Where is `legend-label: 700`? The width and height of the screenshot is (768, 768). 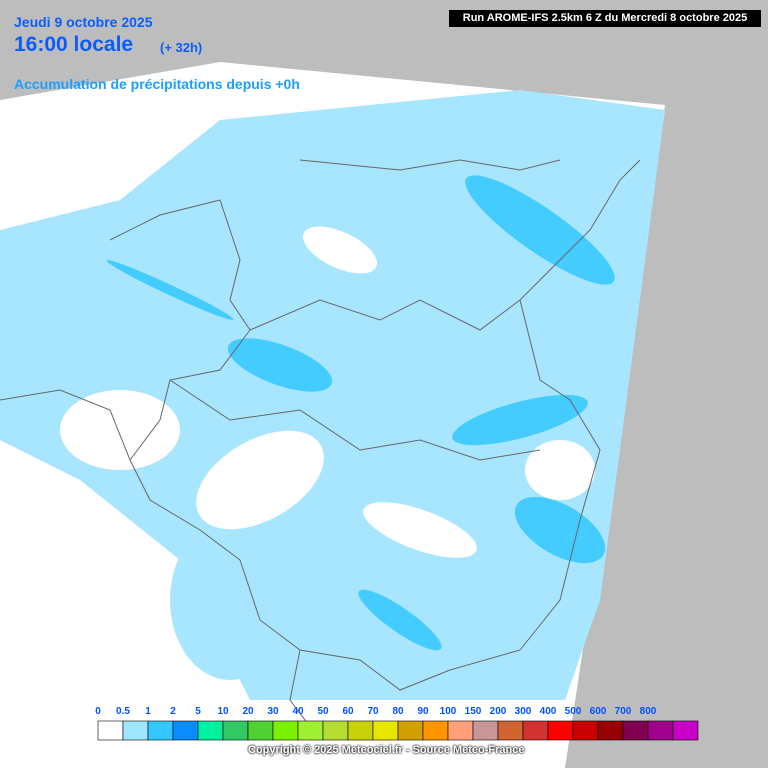 legend-label: 700 is located at coordinates (623, 711).